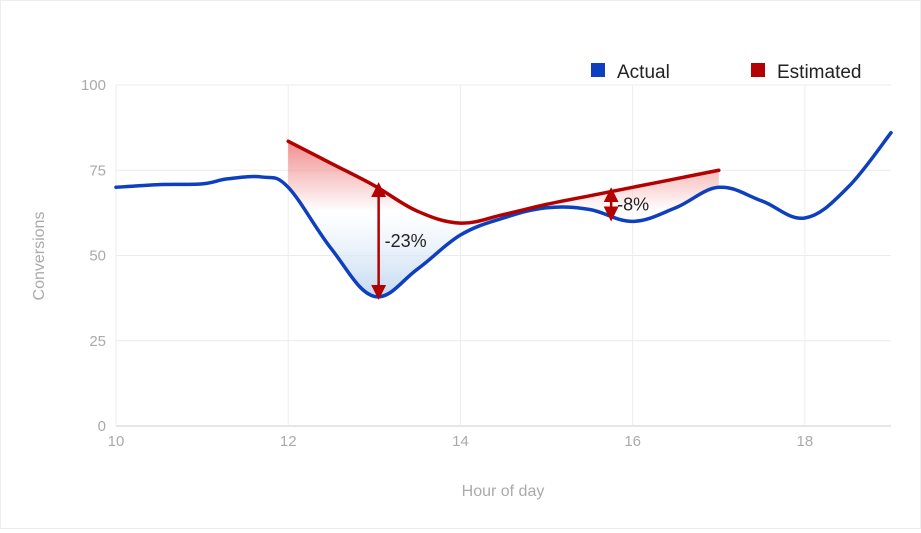 This screenshot has width=921, height=533. I want to click on x-axis-title: Hour of day, so click(503, 491).